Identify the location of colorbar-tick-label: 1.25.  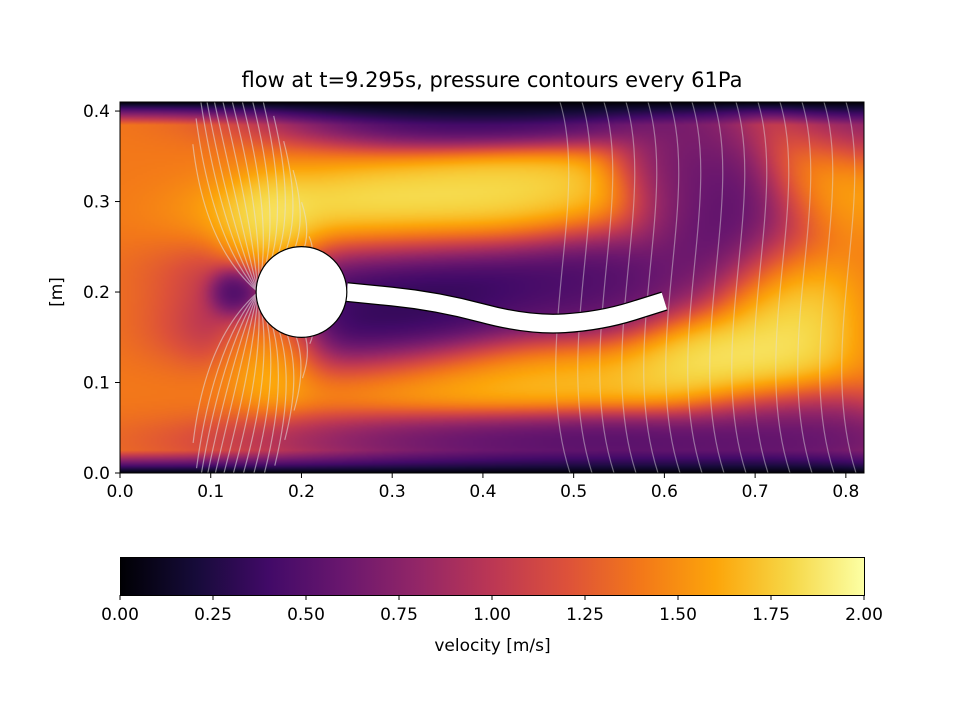
(585, 615).